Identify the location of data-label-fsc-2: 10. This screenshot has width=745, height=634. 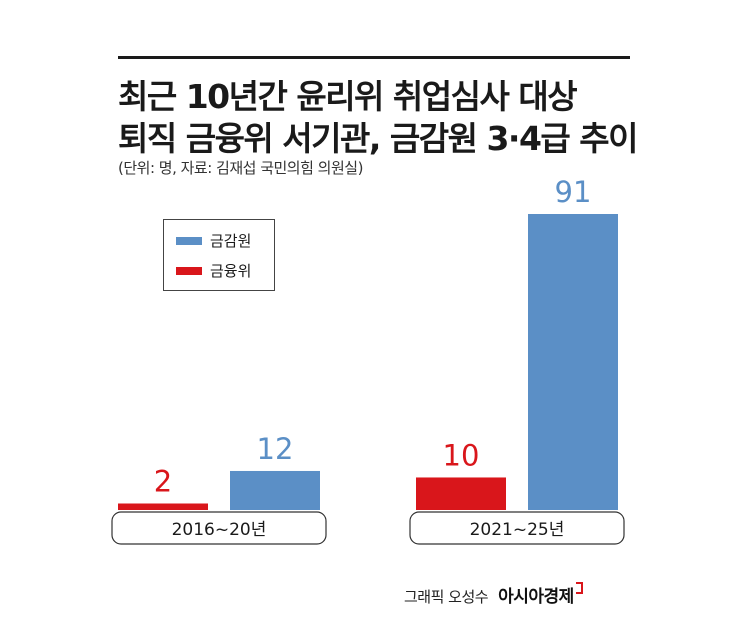
(461, 455).